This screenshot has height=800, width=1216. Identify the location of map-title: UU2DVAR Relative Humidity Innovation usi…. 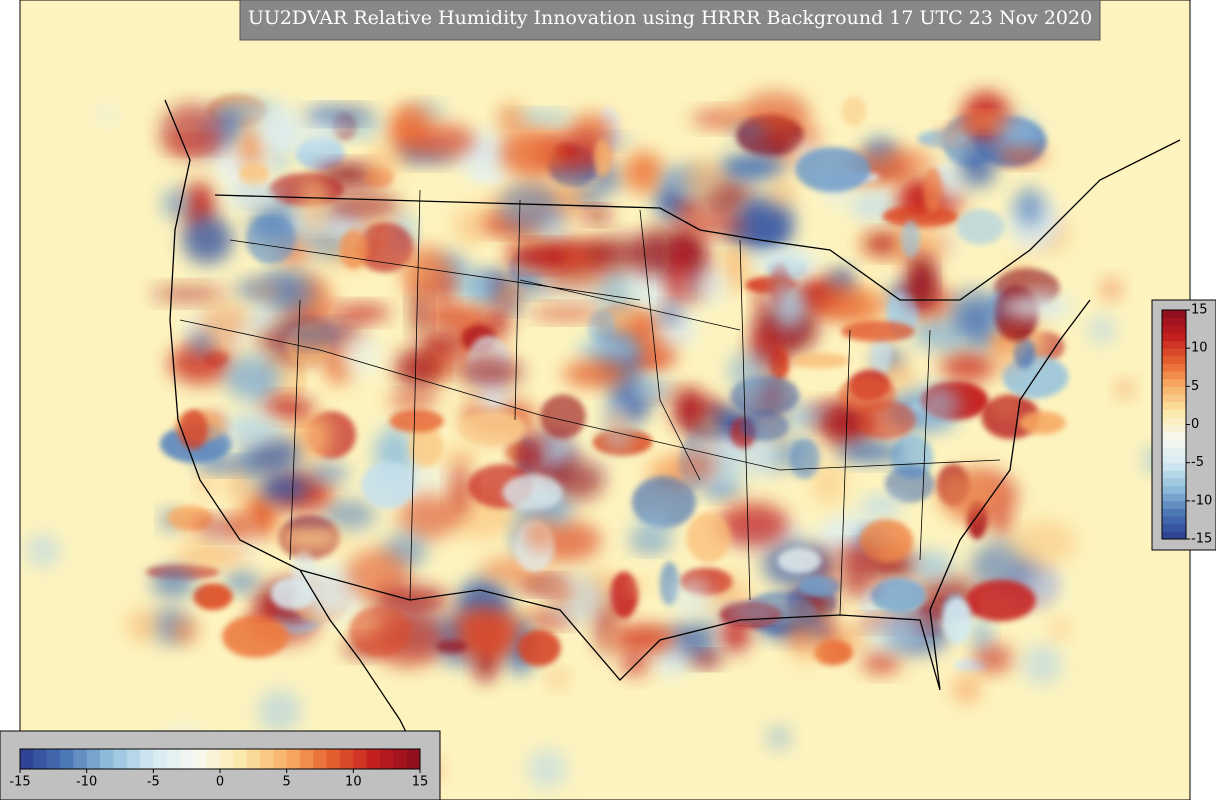
(670, 18).